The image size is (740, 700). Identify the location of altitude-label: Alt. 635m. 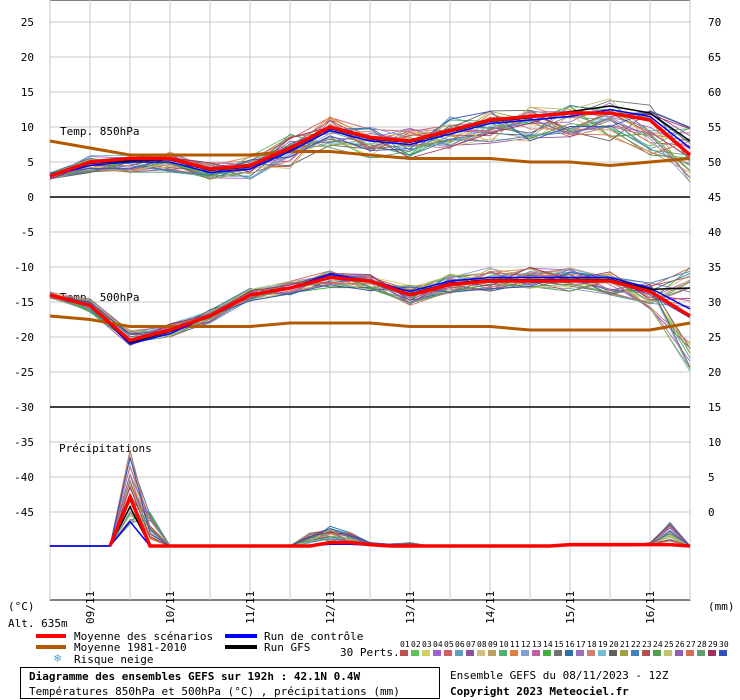
(38, 623).